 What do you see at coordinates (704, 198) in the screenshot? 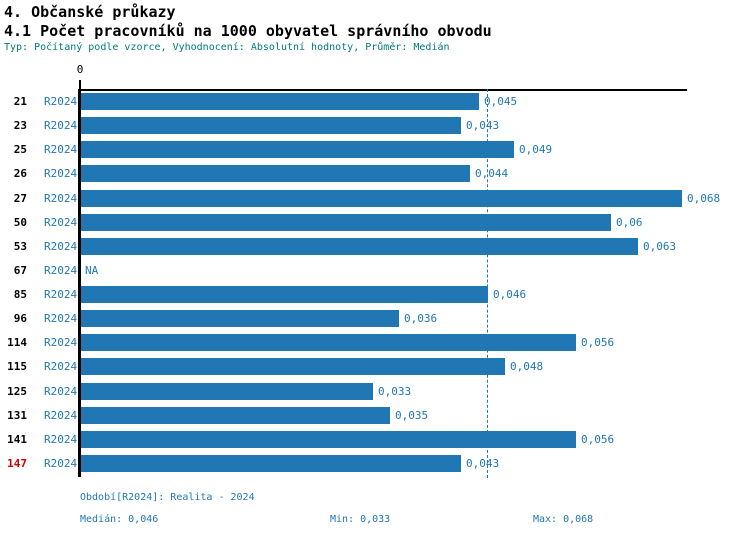
I see `bar-value-label: 0,068` at bounding box center [704, 198].